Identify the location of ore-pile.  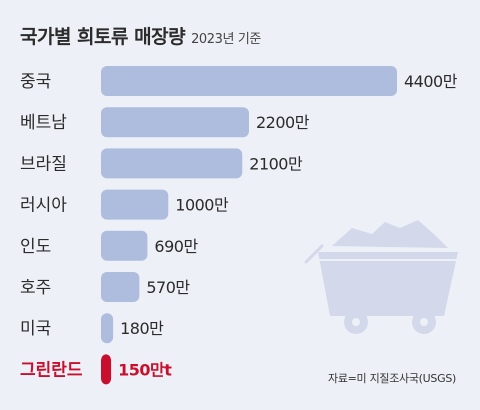
(390, 234).